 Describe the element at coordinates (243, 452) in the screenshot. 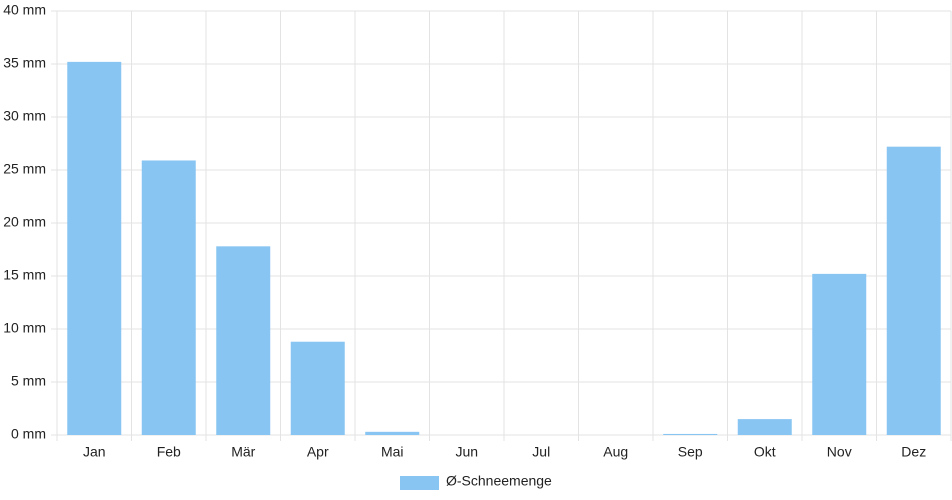

I see `x-tick-label: Mär` at that location.